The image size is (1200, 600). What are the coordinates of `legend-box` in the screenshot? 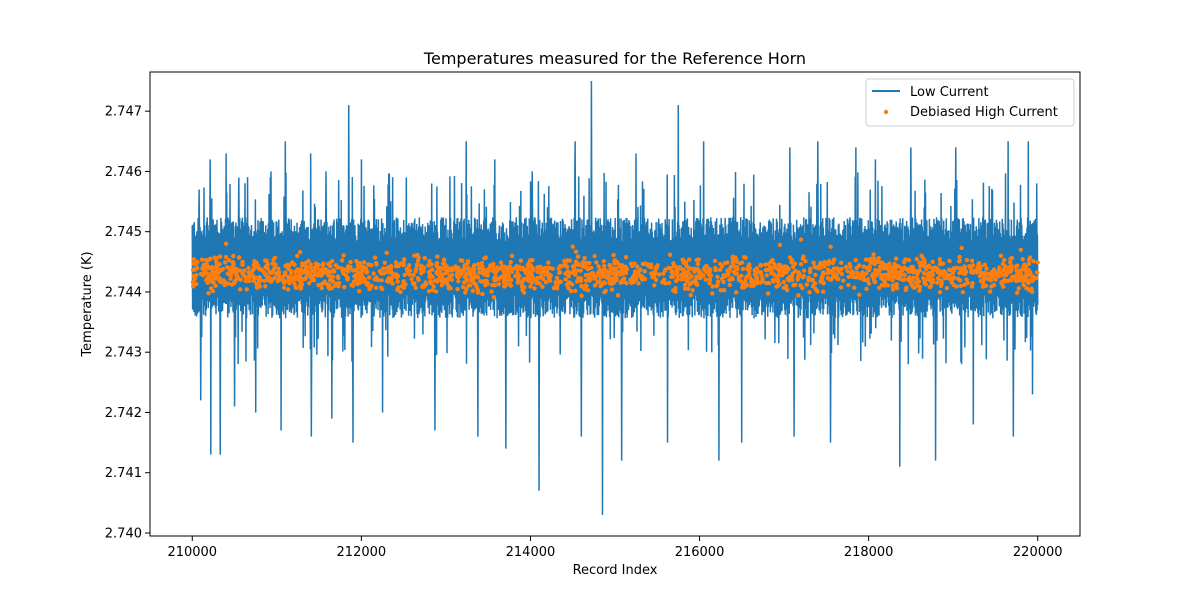 It's located at (970, 102).